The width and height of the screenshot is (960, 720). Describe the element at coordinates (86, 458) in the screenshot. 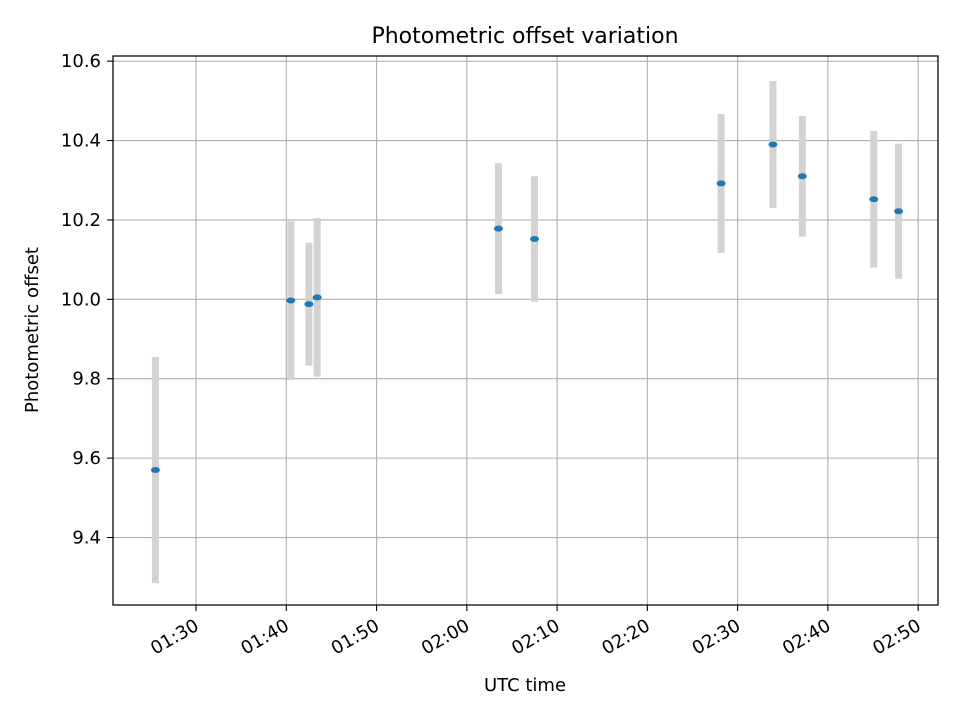

I see `y-tick-label: 9.6` at that location.